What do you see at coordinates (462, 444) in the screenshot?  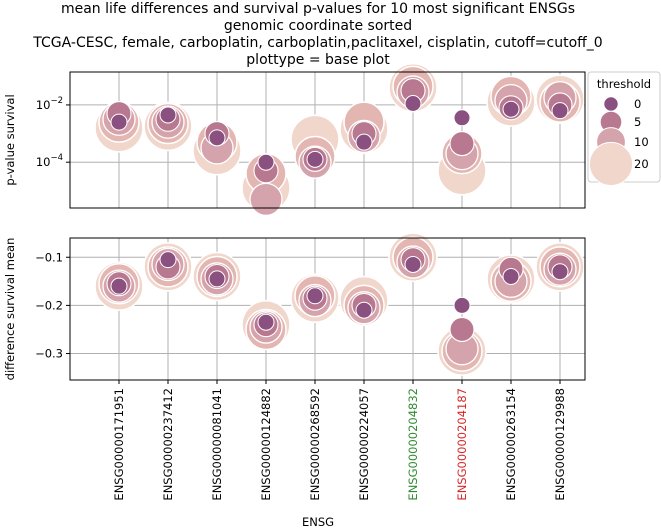 I see `x-tick-label-ENSG00000204187: ENSG00000204187` at bounding box center [462, 444].